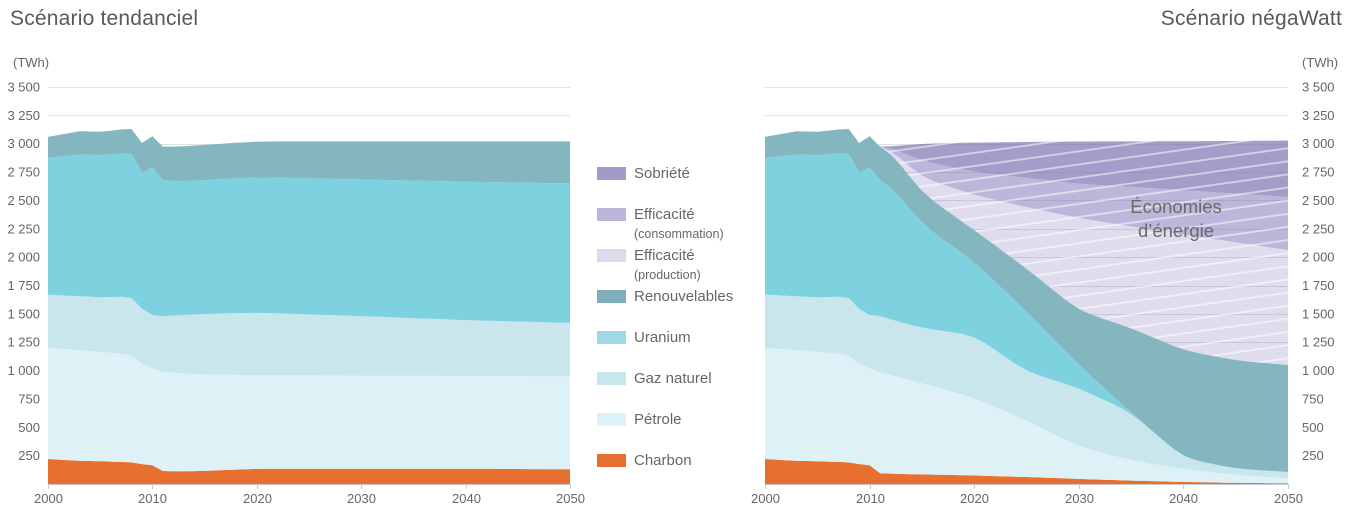 The height and width of the screenshot is (519, 1351). What do you see at coordinates (611, 173) in the screenshot?
I see `sobriete-swatch` at bounding box center [611, 173].